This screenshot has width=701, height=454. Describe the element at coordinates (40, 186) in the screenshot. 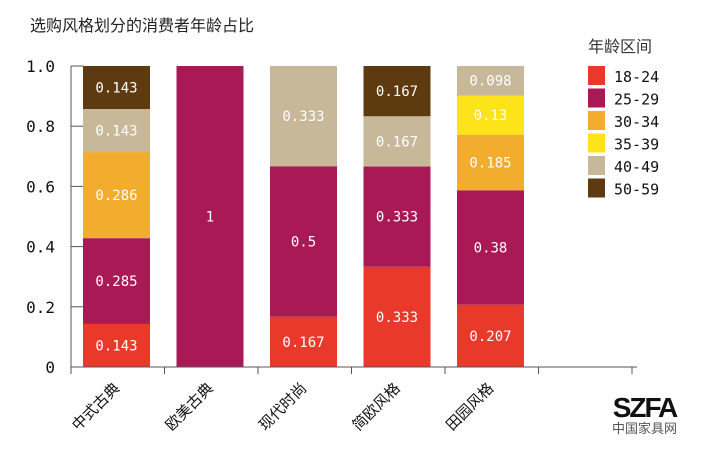

I see `y-tick-label: 0.6` at that location.